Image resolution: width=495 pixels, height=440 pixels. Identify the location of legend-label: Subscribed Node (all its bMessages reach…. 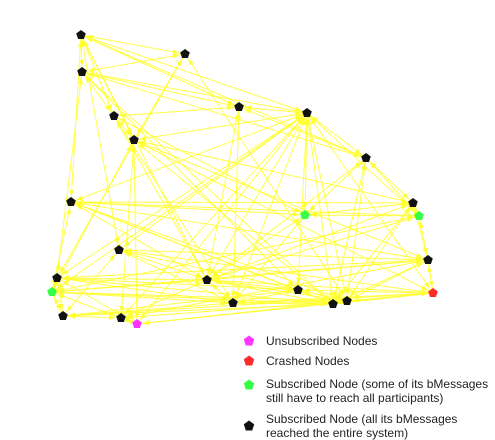
(362, 426).